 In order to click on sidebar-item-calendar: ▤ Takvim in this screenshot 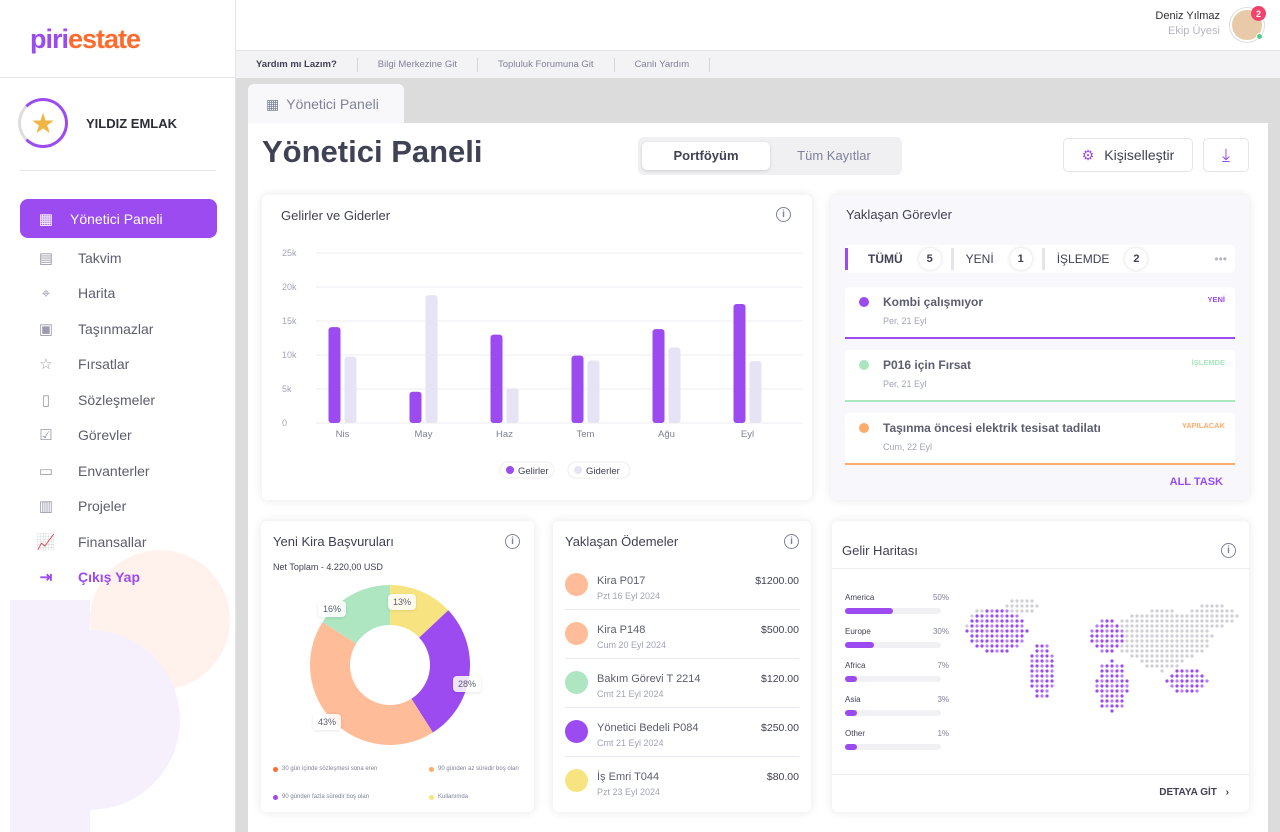, I will do `click(118, 258)`.